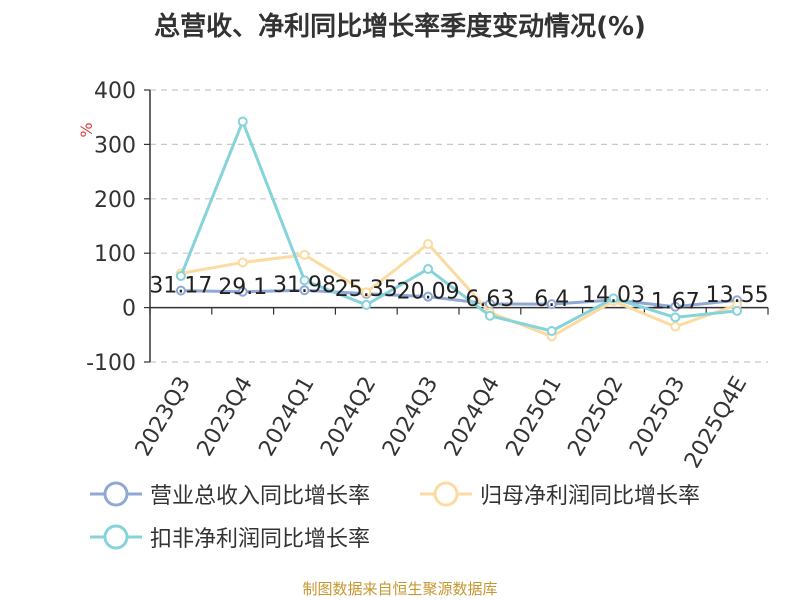 Image resolution: width=800 pixels, height=600 pixels. I want to click on legend-item-deducted-profit: 扣非净利润同比增长率, so click(230, 537).